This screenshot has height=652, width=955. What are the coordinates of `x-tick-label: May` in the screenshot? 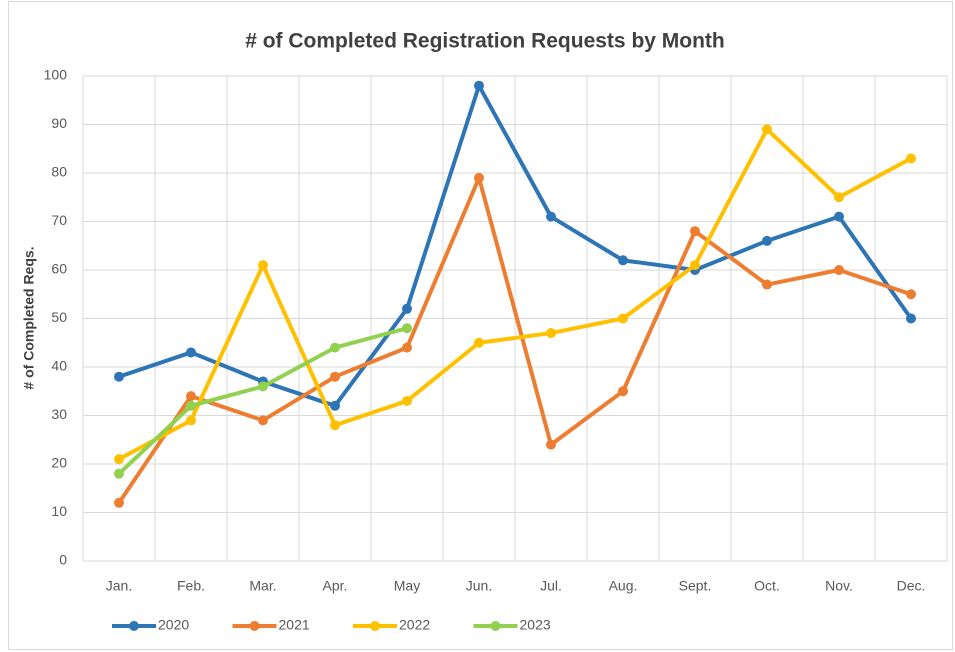 It's located at (407, 586).